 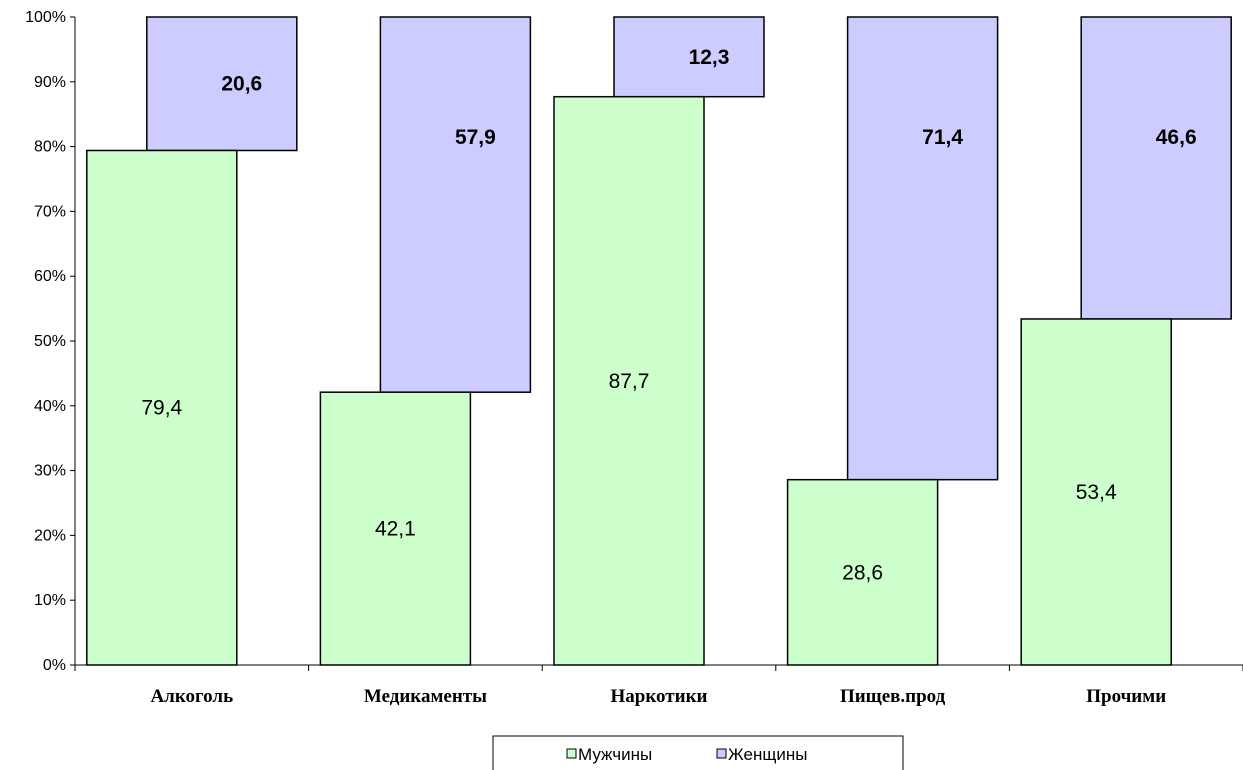 I want to click on data-label-male: 53,4, so click(x=1096, y=492).